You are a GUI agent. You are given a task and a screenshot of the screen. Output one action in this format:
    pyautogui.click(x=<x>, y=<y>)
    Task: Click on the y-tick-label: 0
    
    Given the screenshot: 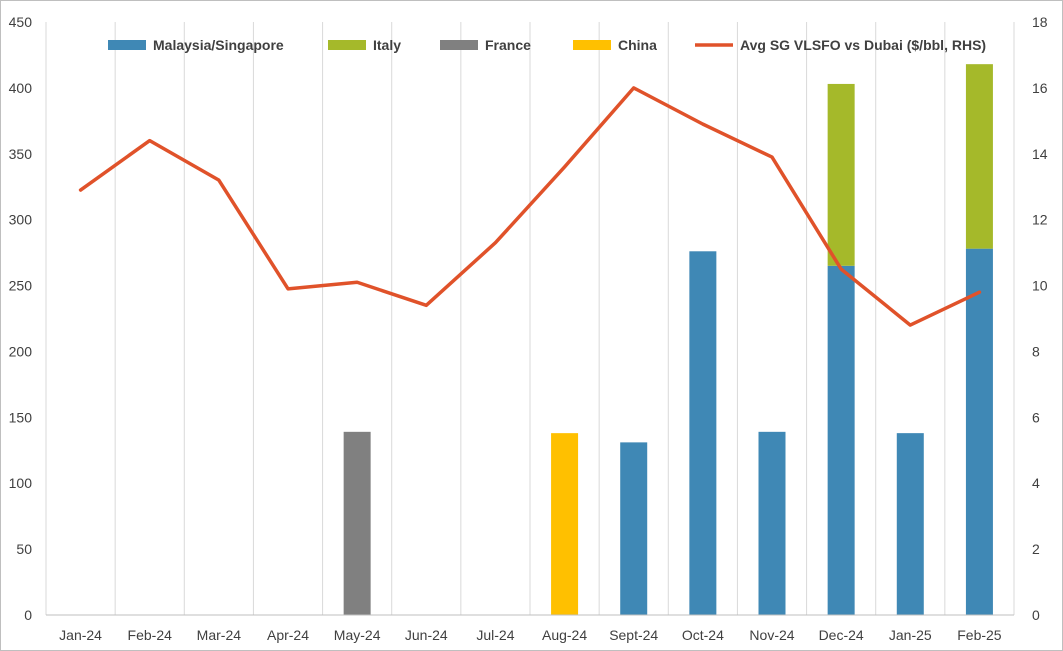 What is the action you would take?
    pyautogui.click(x=28, y=615)
    